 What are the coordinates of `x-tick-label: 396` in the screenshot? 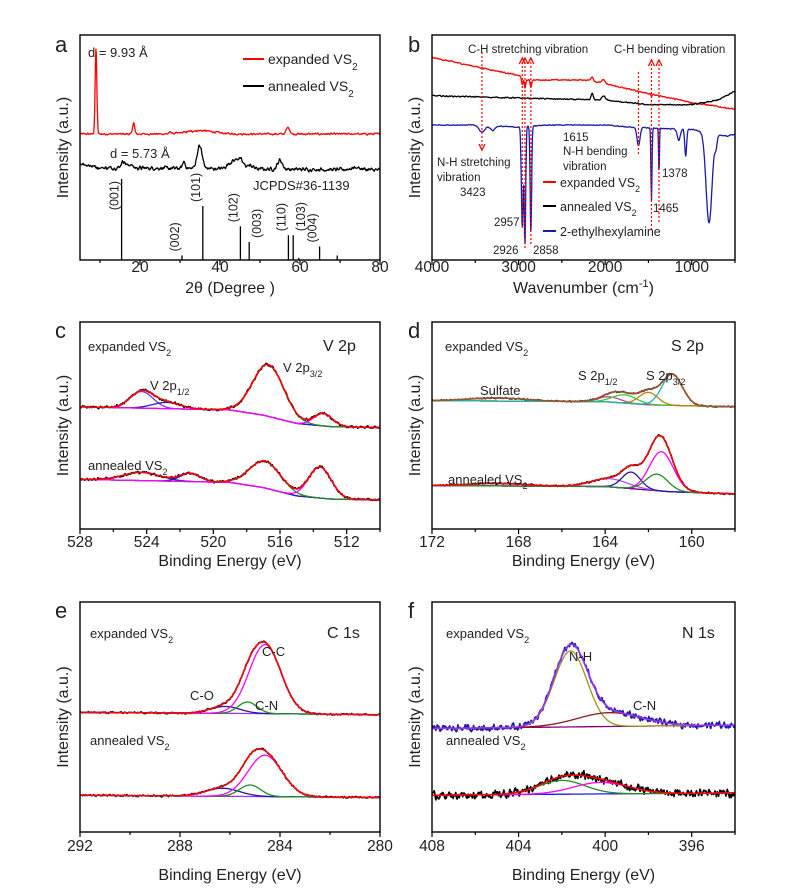 It's located at (692, 846).